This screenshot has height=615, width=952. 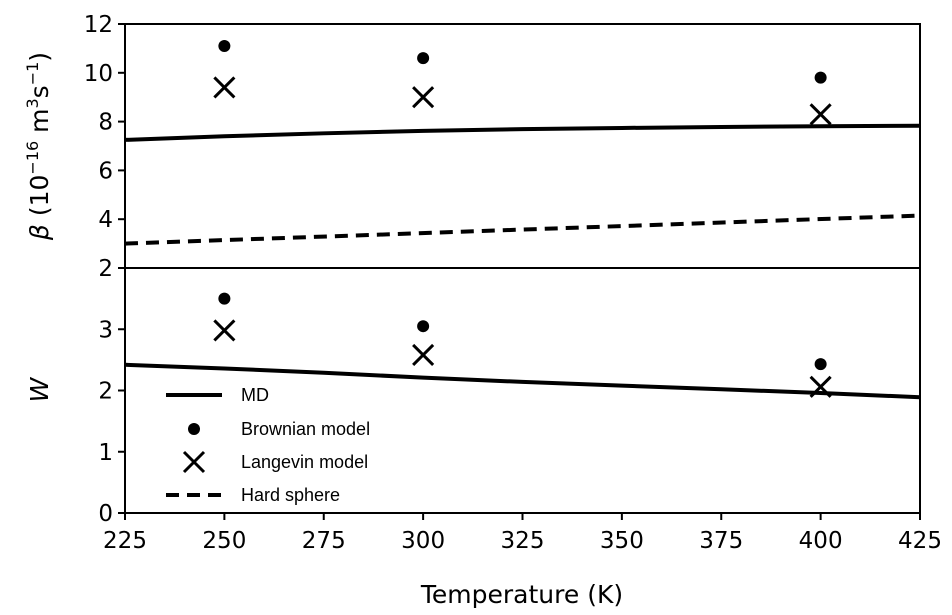 What do you see at coordinates (98, 74) in the screenshot?
I see `beta-y-tick-label: 10` at bounding box center [98, 74].